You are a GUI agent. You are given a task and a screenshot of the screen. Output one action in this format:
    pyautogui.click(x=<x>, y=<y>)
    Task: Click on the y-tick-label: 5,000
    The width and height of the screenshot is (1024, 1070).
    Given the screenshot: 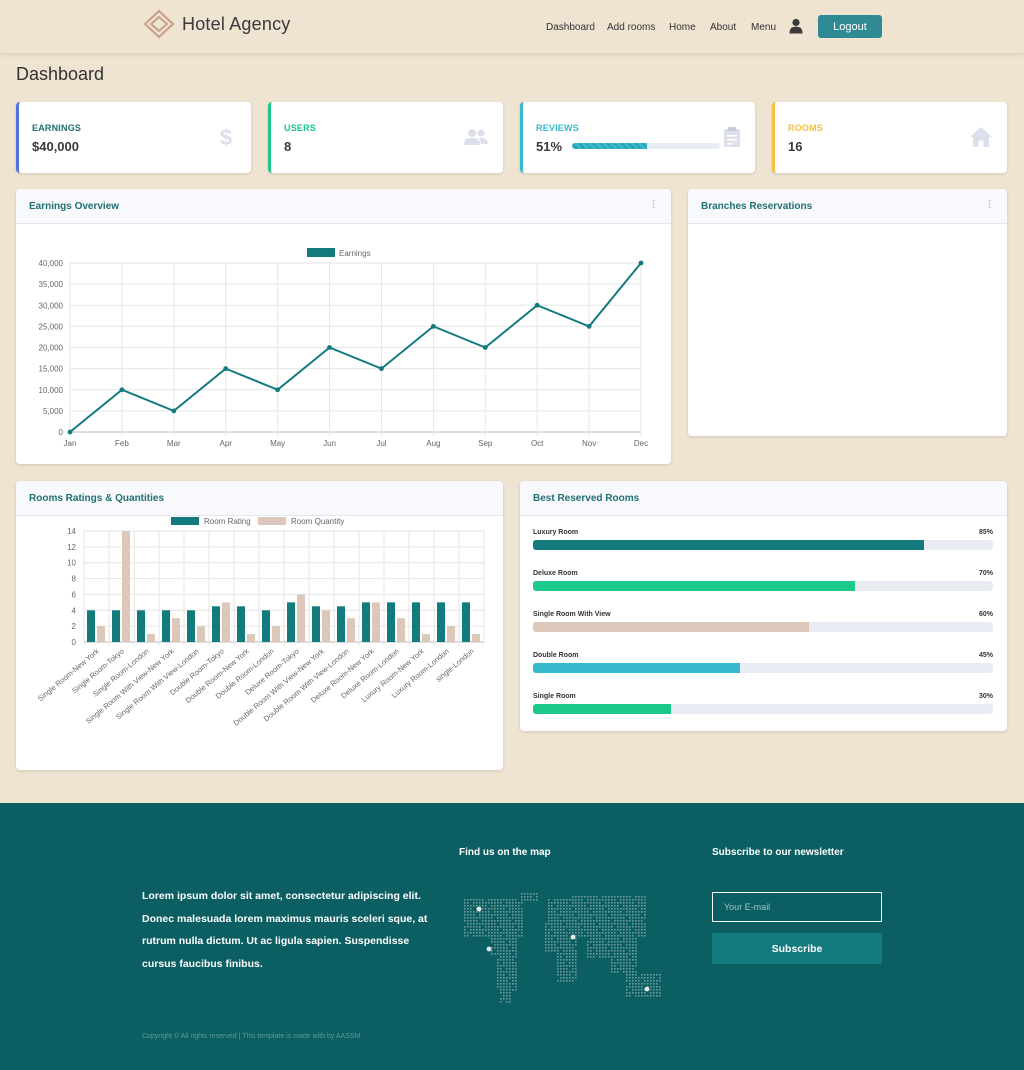 What is the action you would take?
    pyautogui.click(x=53, y=411)
    